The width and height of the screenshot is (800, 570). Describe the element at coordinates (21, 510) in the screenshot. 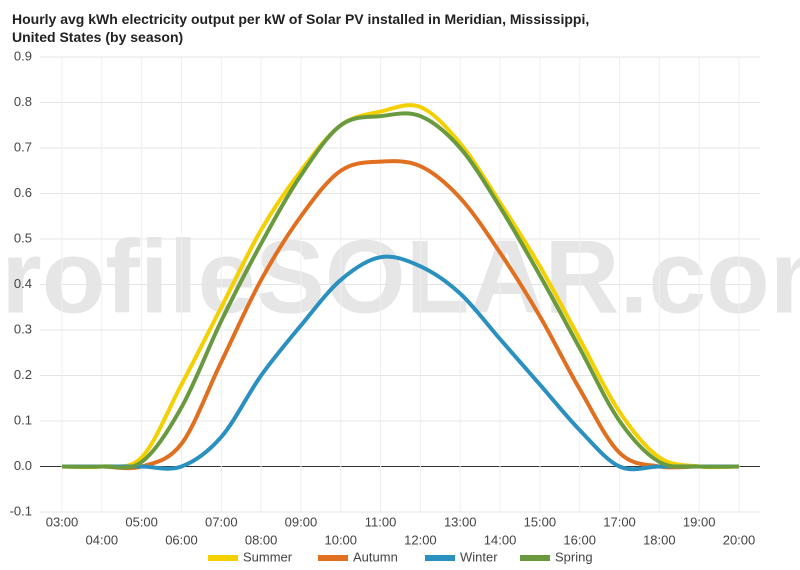

I see `y-tick-label: -0.1` at that location.